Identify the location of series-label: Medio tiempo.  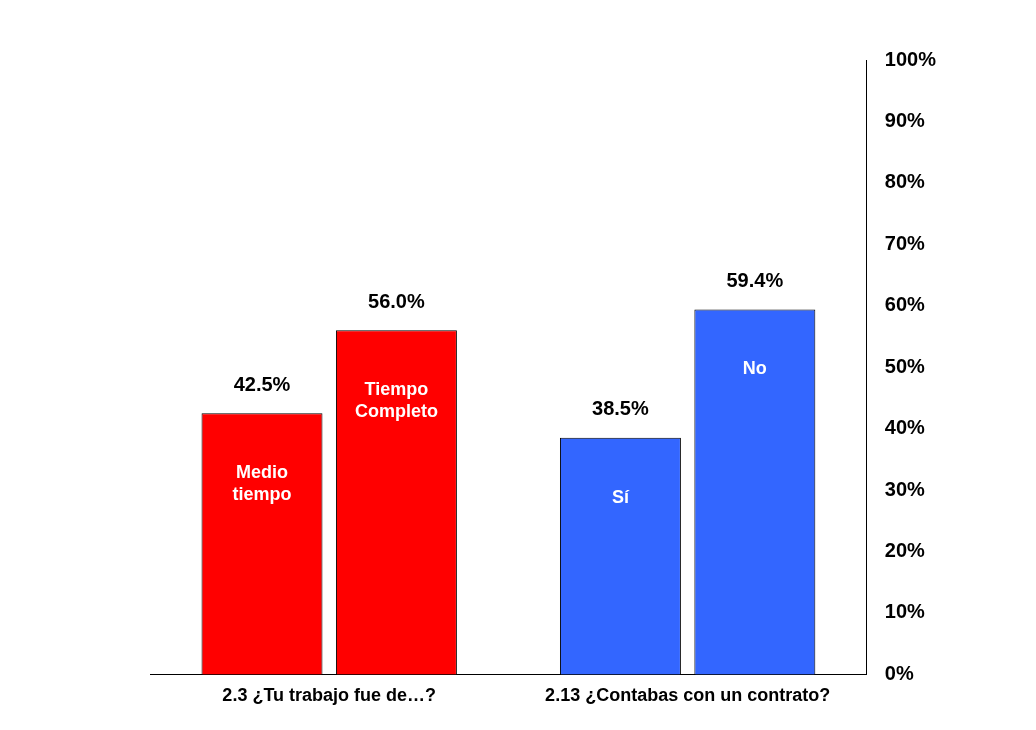
(262, 483).